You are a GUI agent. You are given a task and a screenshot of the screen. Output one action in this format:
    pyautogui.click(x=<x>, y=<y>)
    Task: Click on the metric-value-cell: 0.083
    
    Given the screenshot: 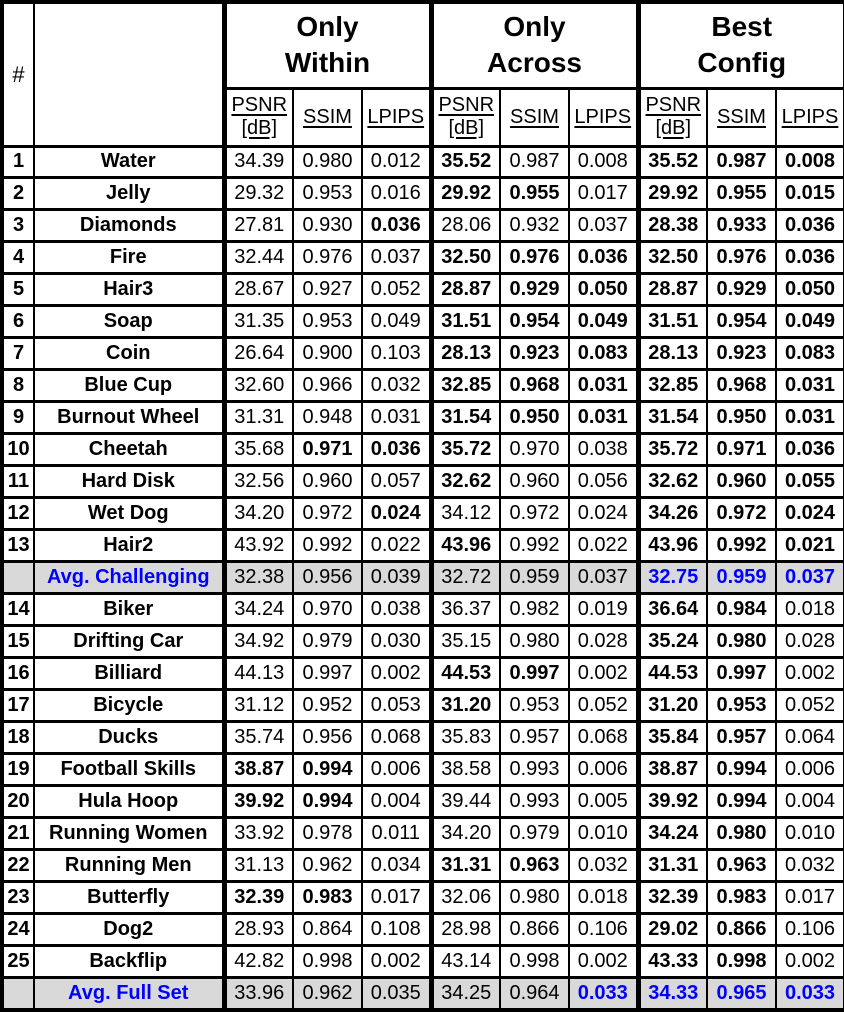 What is the action you would take?
    pyautogui.click(x=603, y=354)
    